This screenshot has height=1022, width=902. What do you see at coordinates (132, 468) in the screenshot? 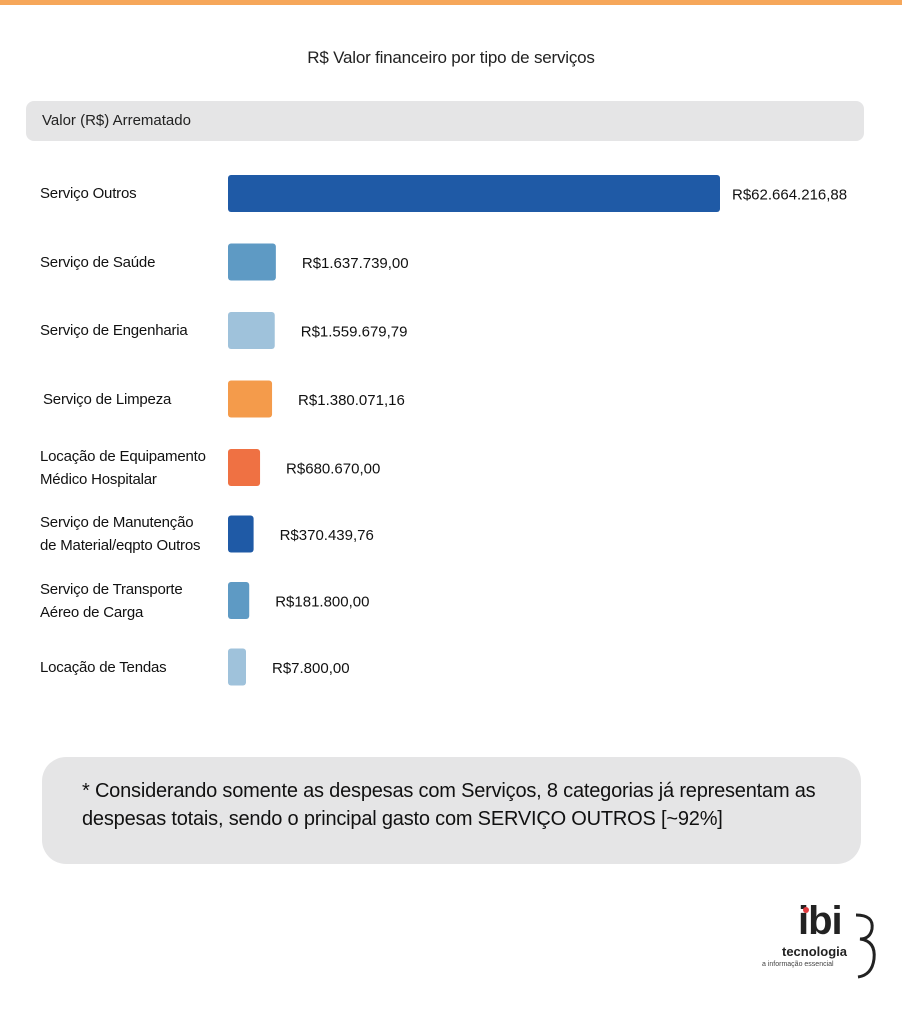
I see `category-label-5: Locação de Equipamento Médico Hospitalar` at bounding box center [132, 468].